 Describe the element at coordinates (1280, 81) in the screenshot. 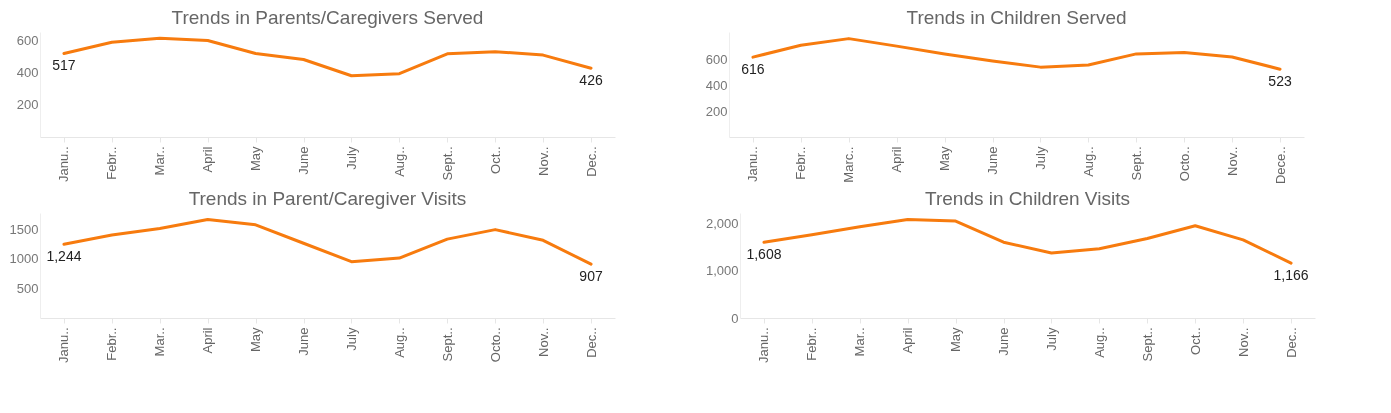

I see `data-label: 523` at that location.